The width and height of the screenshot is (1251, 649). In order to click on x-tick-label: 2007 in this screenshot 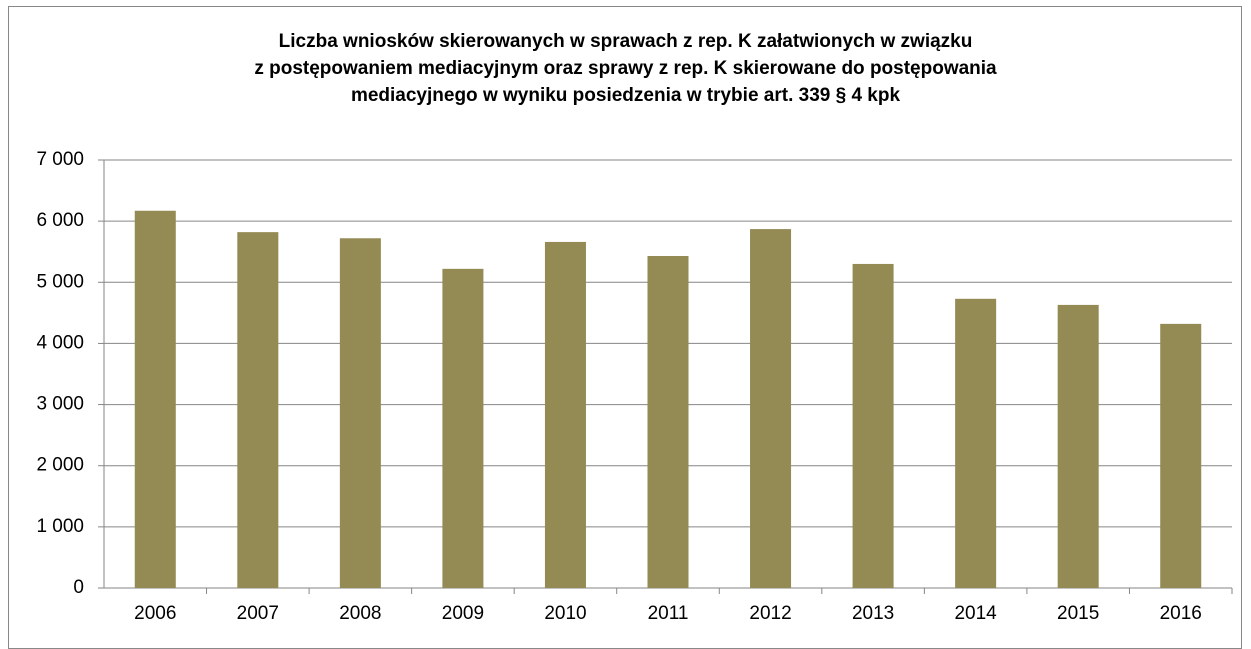, I will do `click(258, 613)`.